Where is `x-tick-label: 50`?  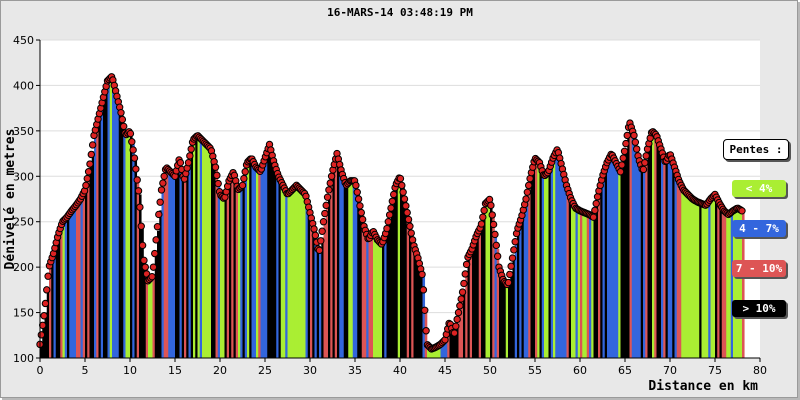
x-tick-label: 50 is located at coordinates (490, 370).